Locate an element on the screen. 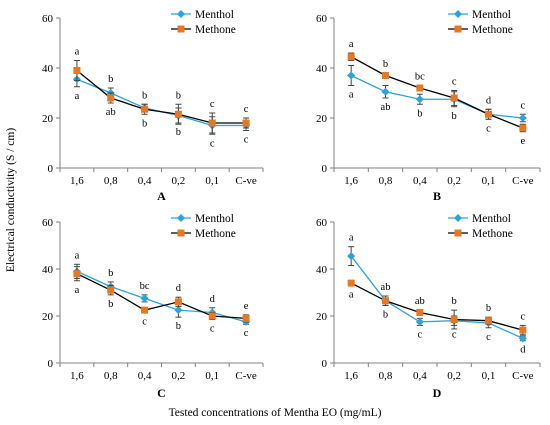  legend-marker-square is located at coordinates (458, 233).